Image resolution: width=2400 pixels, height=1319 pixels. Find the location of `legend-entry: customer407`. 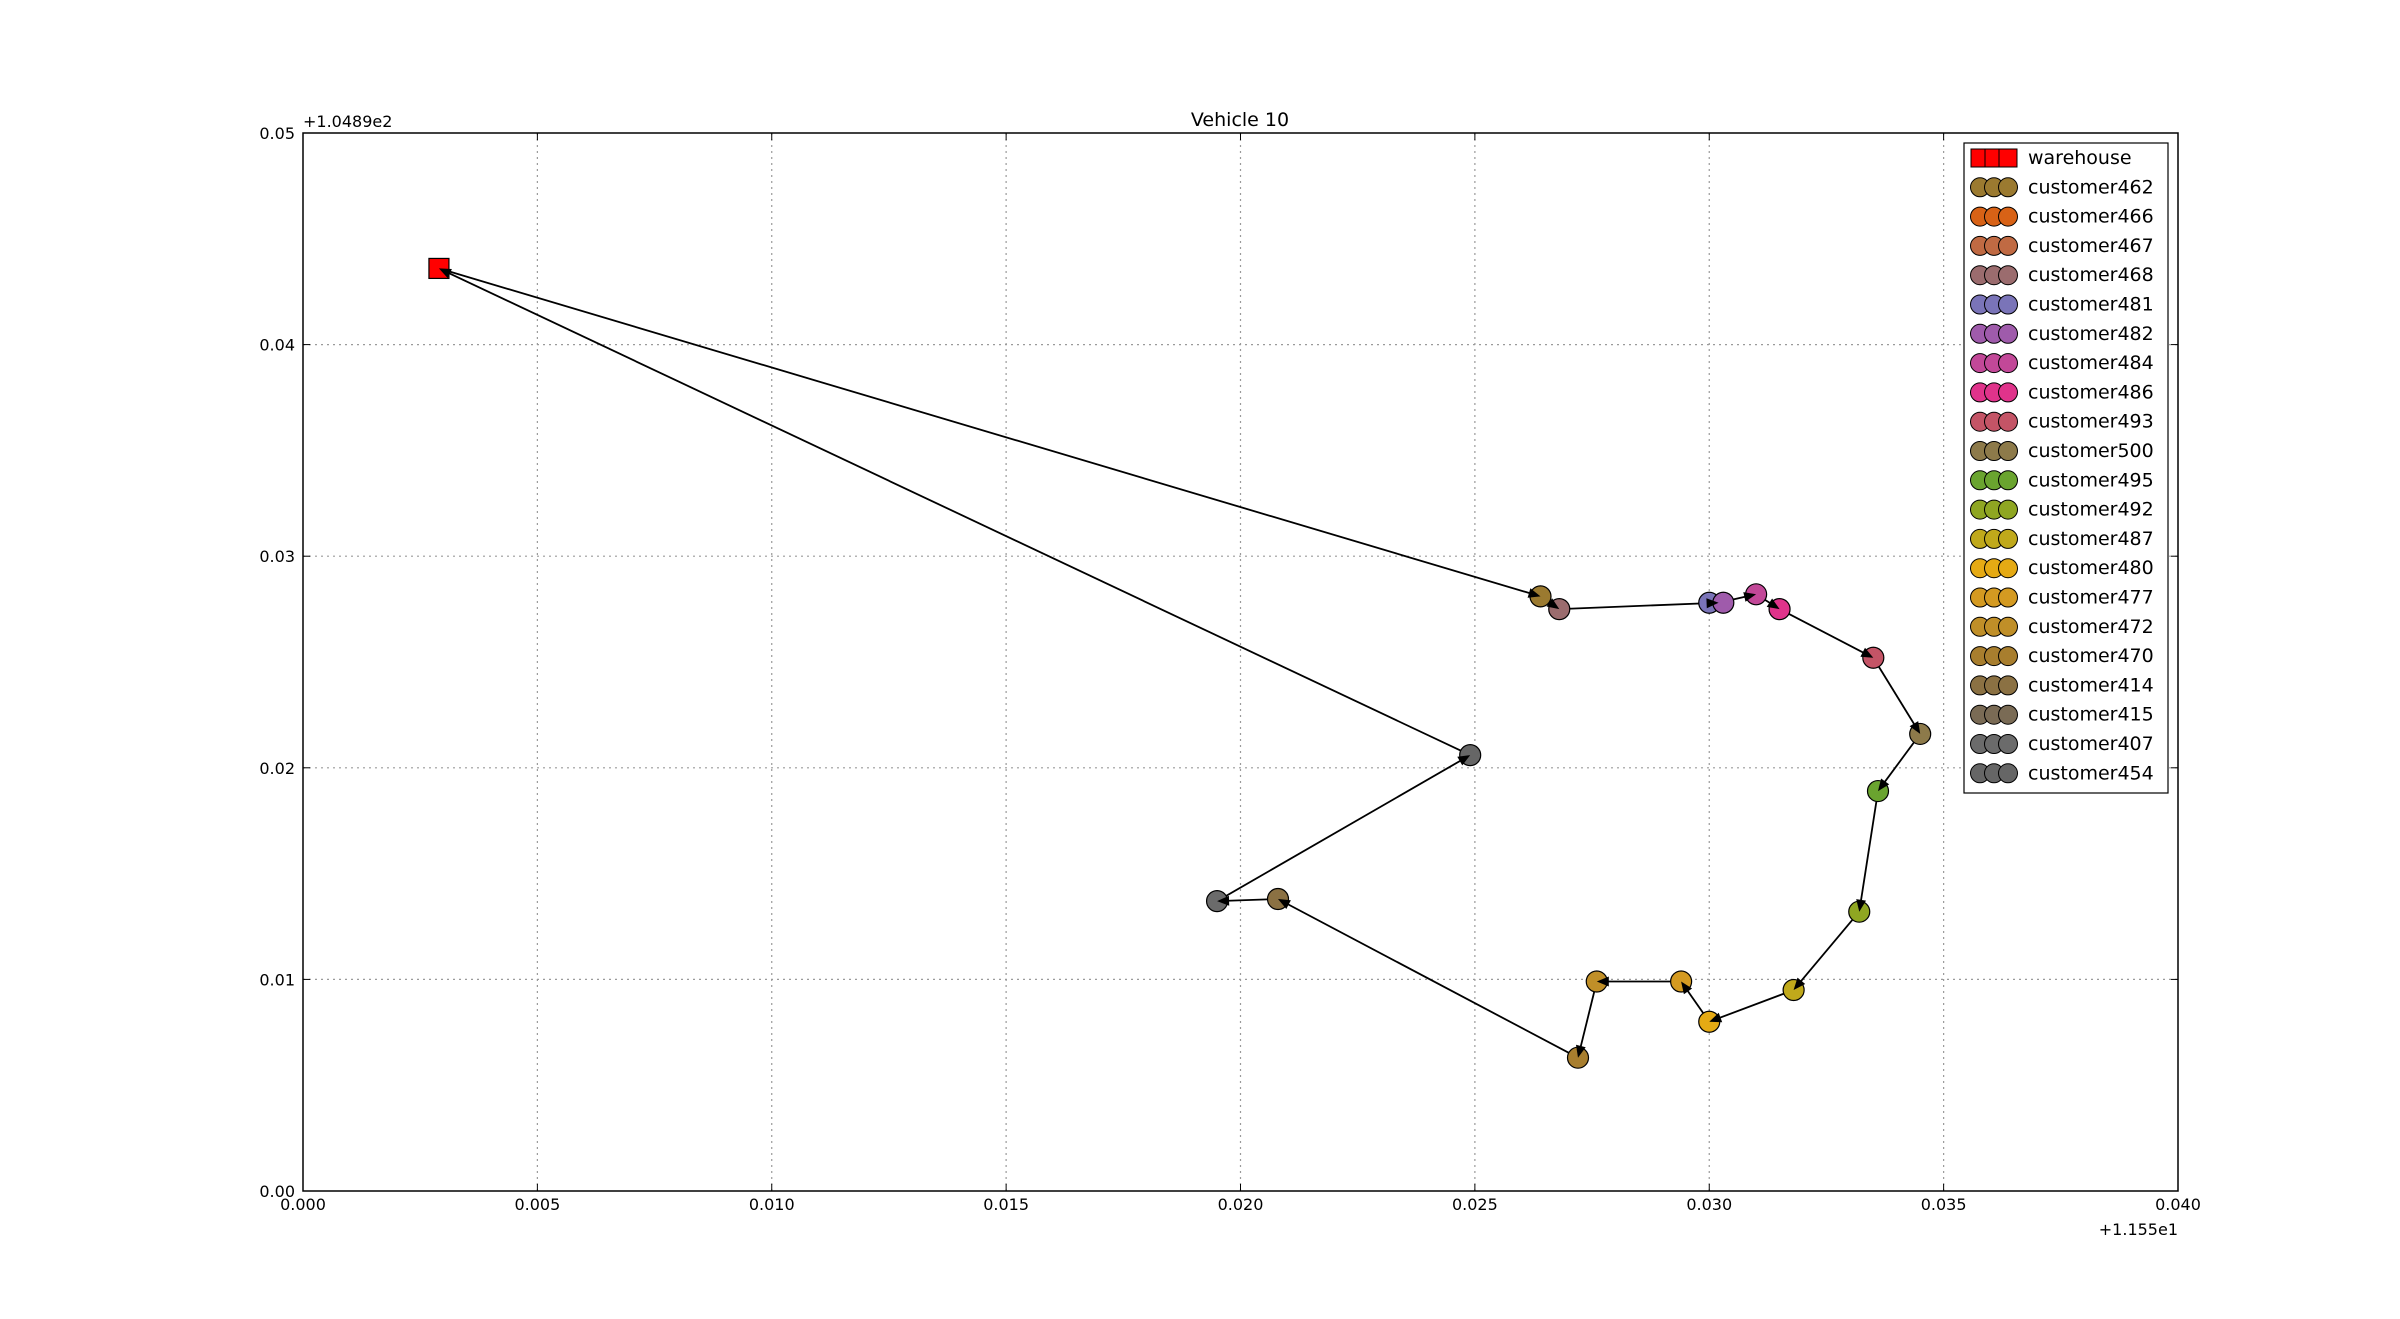

legend-entry: customer407 is located at coordinates (2062, 744).